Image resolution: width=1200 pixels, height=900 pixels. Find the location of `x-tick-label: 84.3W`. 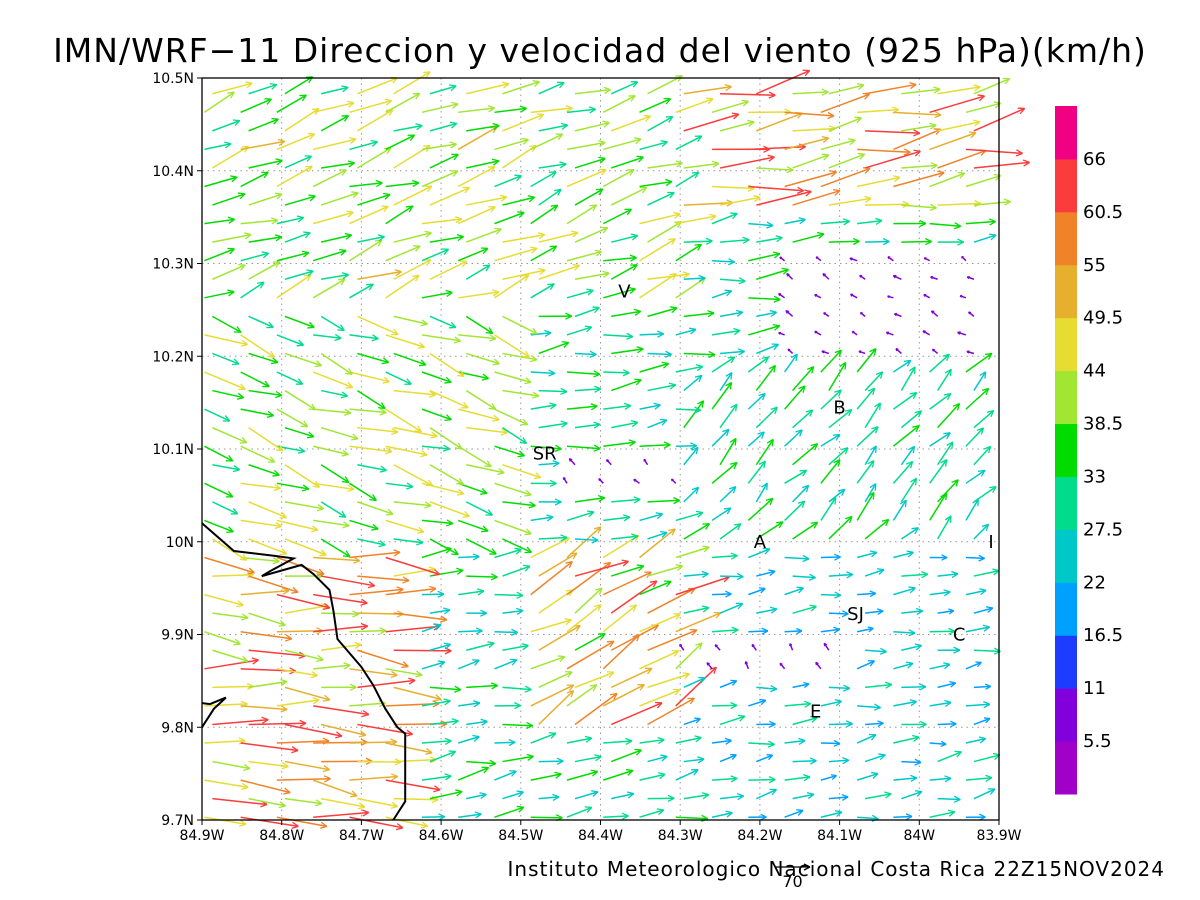

x-tick-label: 84.3W is located at coordinates (680, 836).